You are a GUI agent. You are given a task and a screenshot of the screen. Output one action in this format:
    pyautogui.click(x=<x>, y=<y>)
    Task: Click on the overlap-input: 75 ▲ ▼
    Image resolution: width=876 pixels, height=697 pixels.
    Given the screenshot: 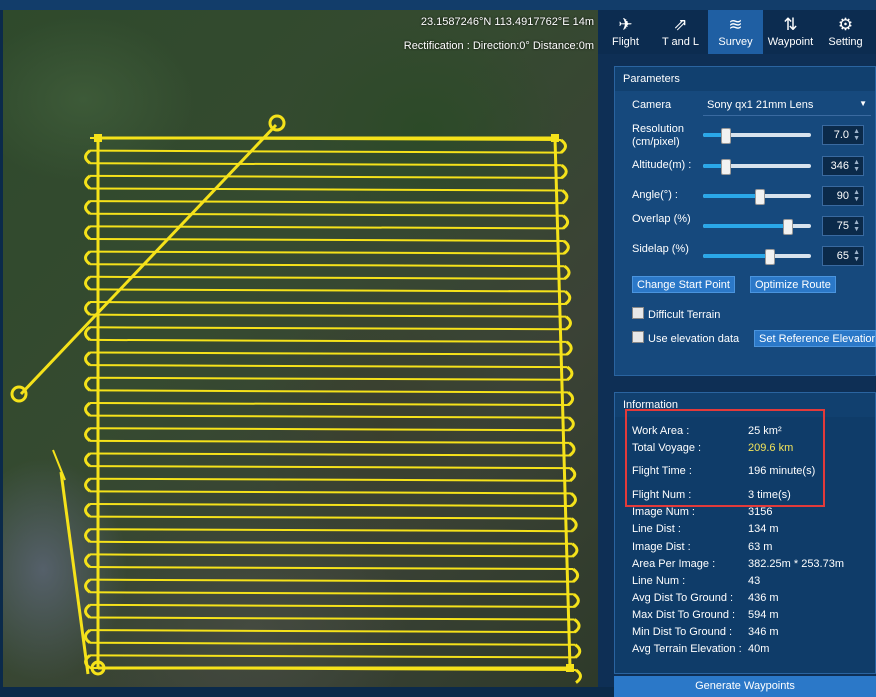 What is the action you would take?
    pyautogui.click(x=843, y=226)
    